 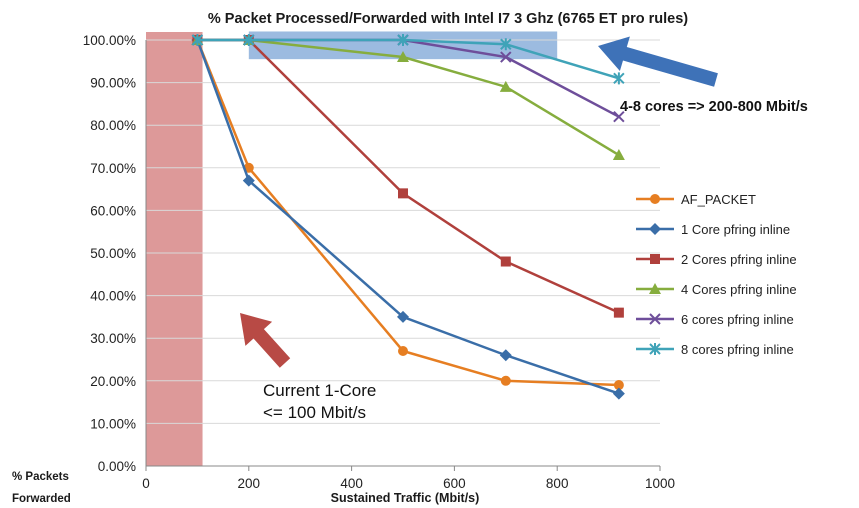 What do you see at coordinates (351, 483) in the screenshot?
I see `x-tick-label: 400` at bounding box center [351, 483].